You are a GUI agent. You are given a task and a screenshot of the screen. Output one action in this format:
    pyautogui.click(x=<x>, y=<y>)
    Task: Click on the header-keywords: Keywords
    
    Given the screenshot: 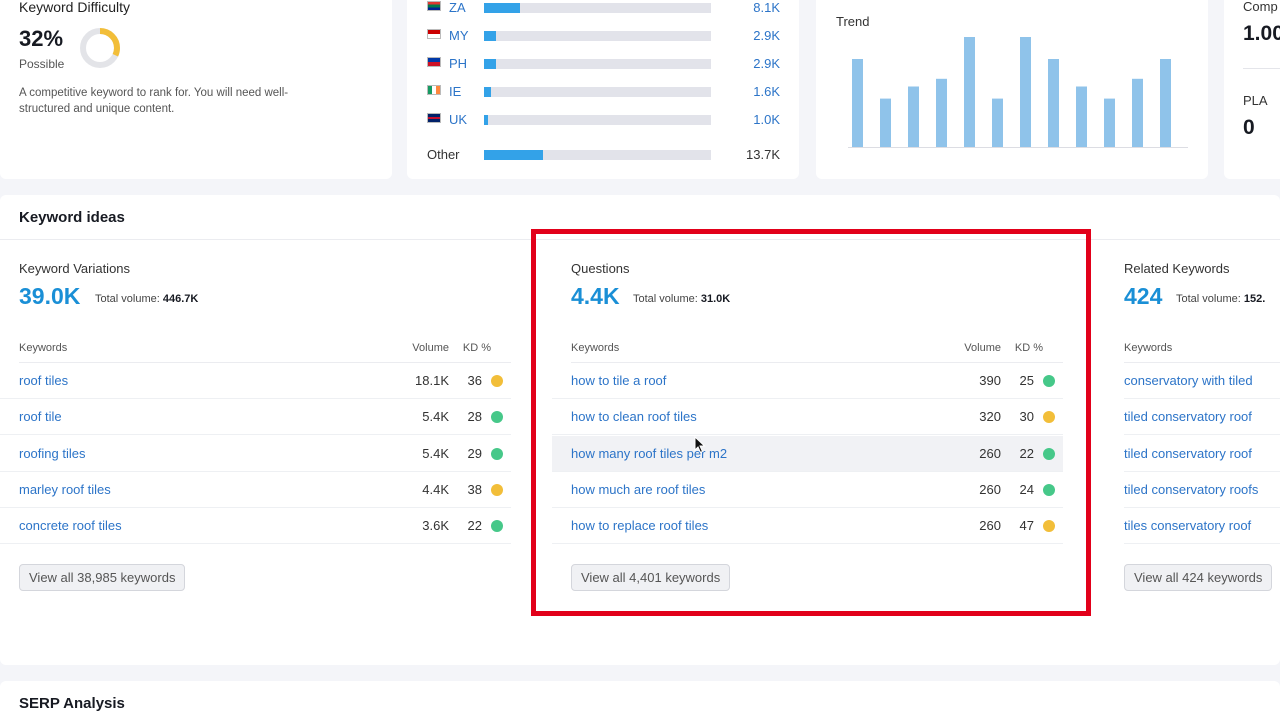 What is the action you would take?
    pyautogui.click(x=1148, y=348)
    